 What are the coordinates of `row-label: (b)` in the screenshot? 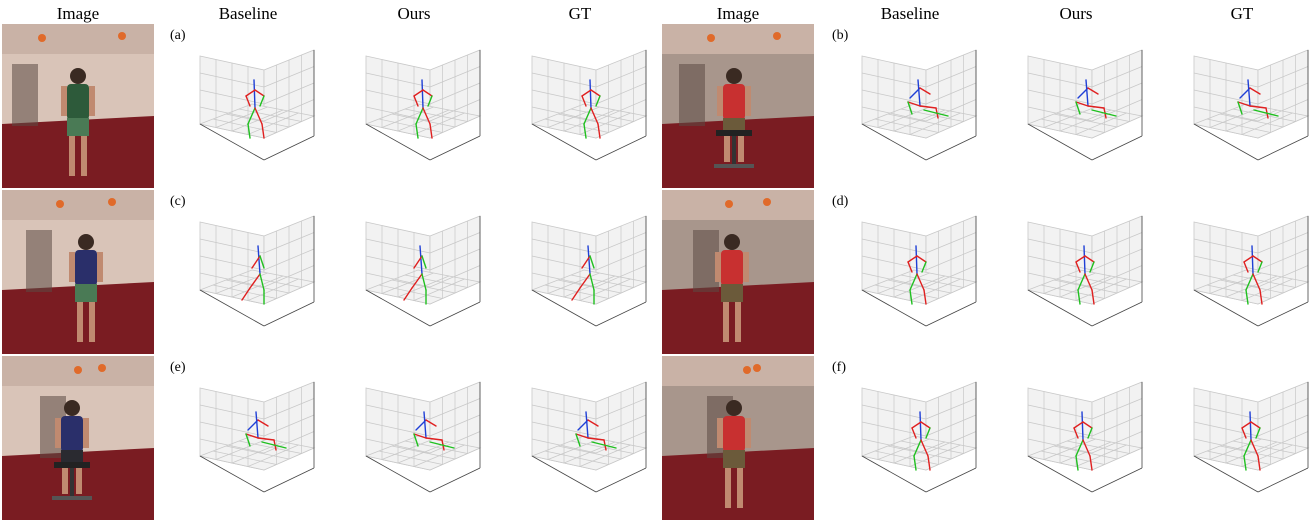 It's located at (840, 35).